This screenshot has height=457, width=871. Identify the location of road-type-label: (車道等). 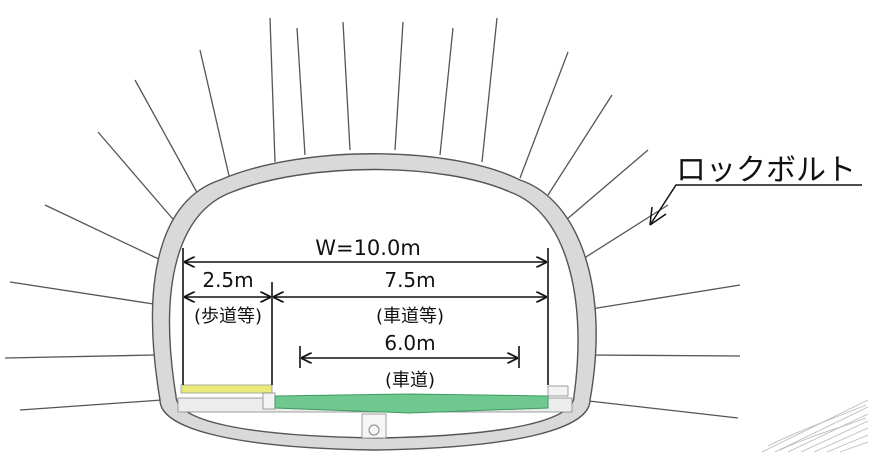
(410, 316).